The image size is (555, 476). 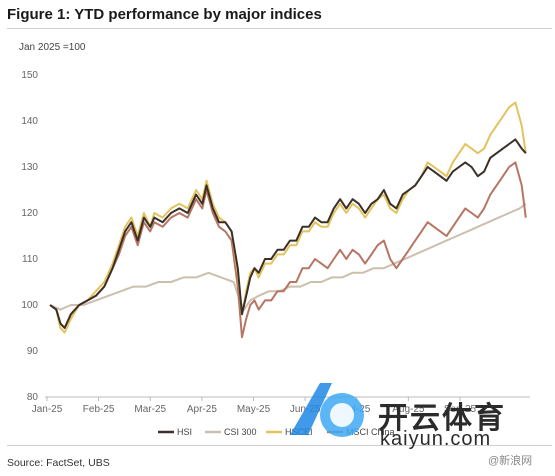 I want to click on title-divider, so click(x=279, y=28).